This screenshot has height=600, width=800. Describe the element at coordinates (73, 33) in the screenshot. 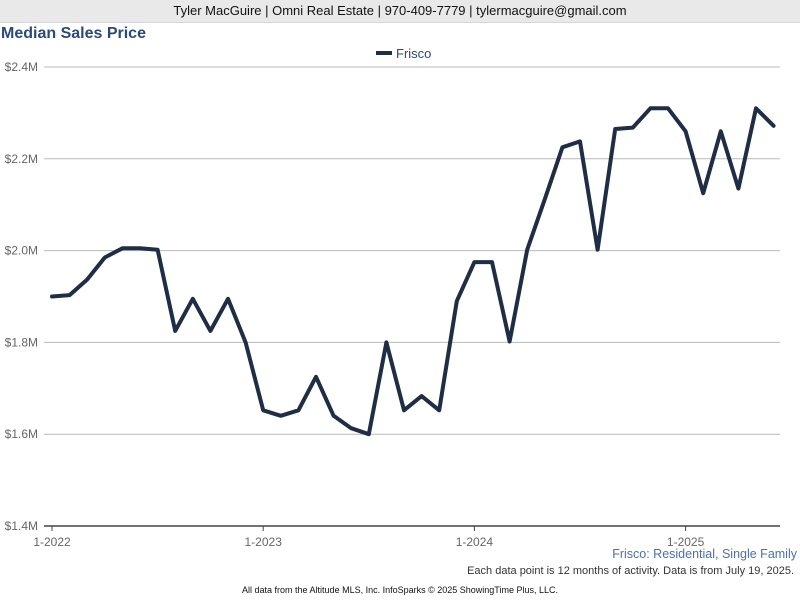

I see `chart-title: Median Sales Price` at that location.